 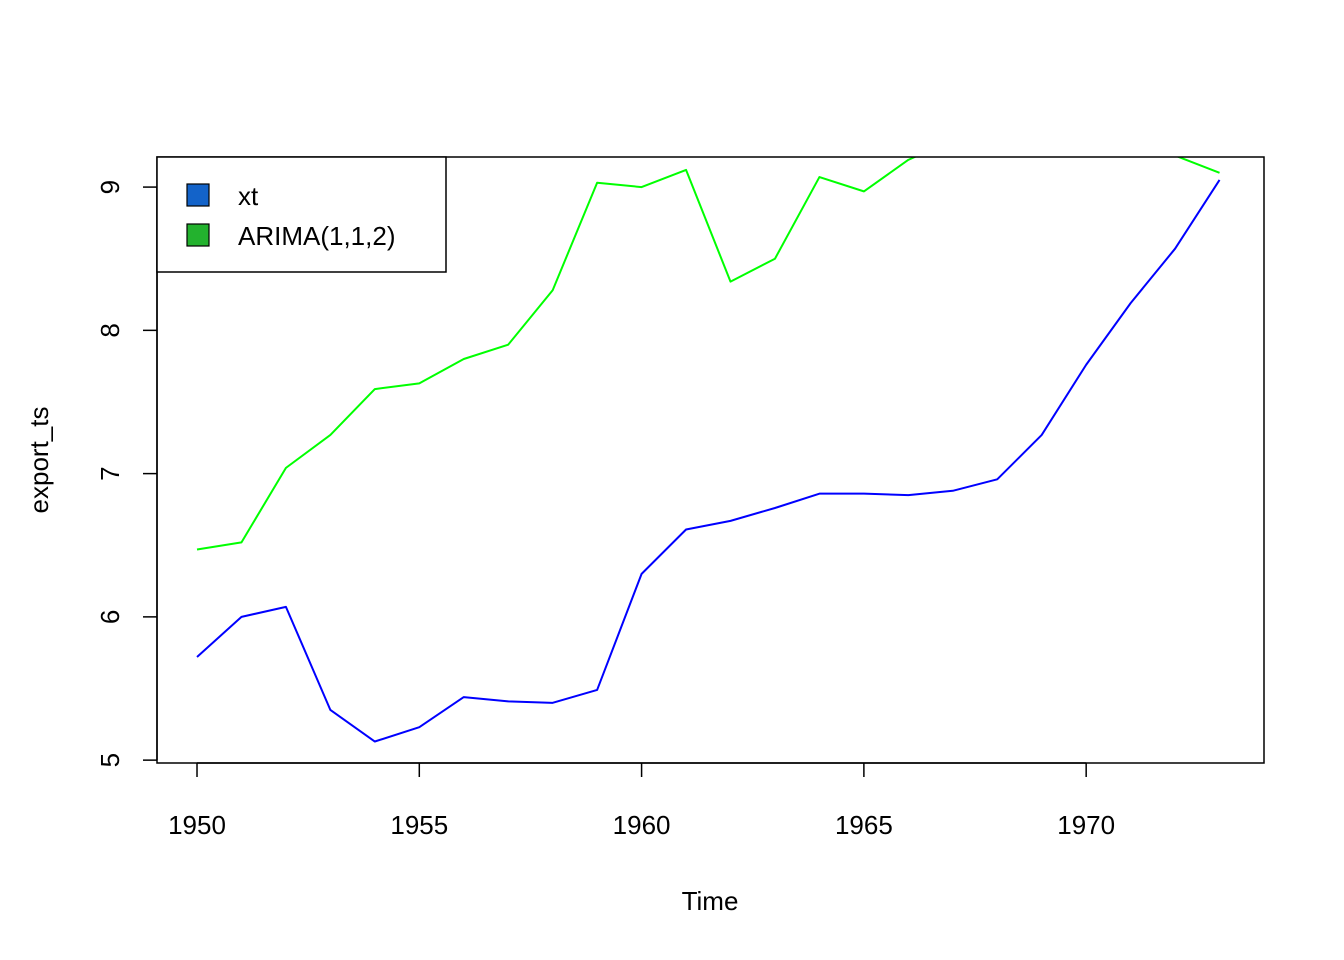 I want to click on x-axis-label: Time, so click(x=710, y=901).